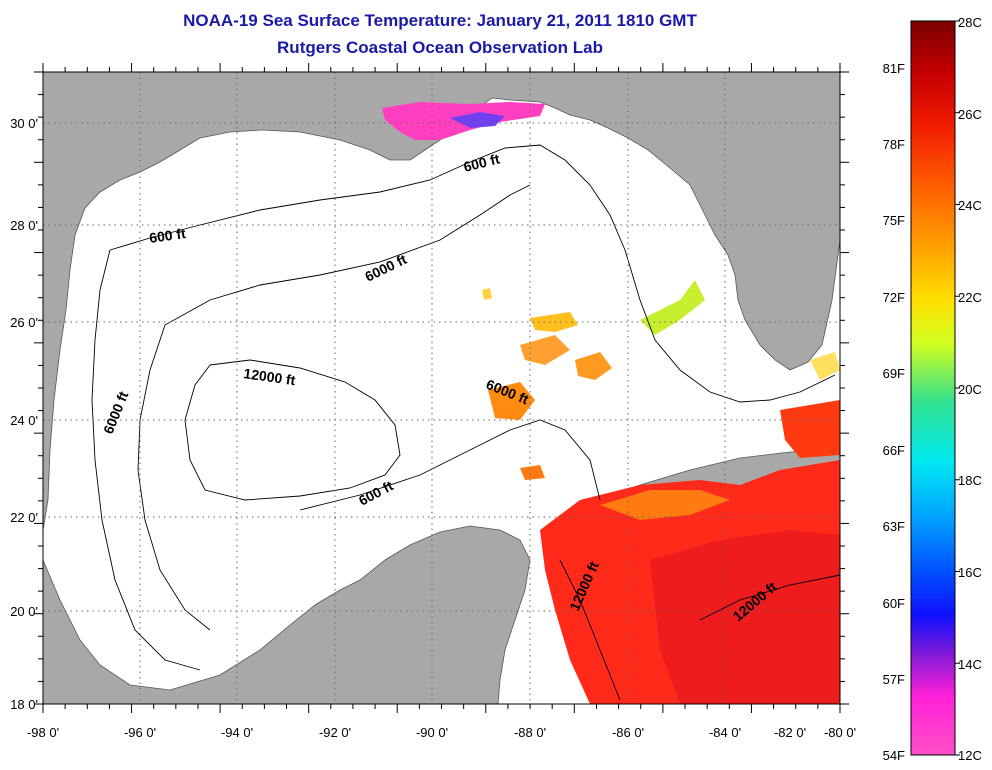 Image resolution: width=992 pixels, height=770 pixels. I want to click on contour-600ft-west, so click(146, 460).